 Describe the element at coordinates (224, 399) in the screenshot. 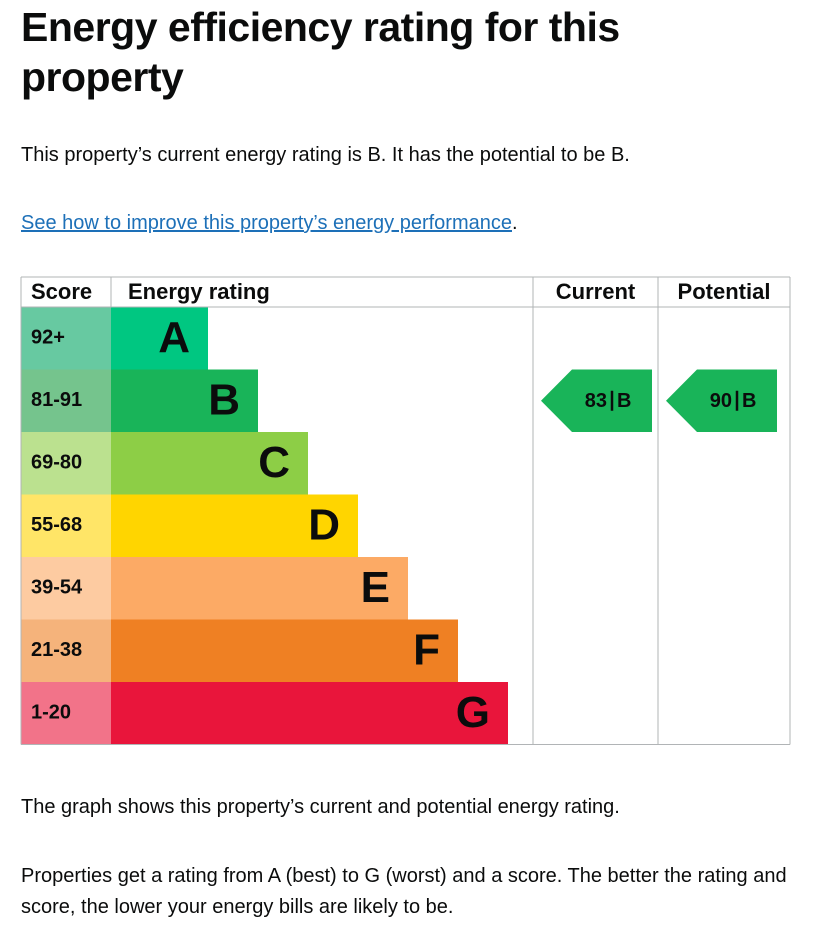

I see `rating-letter: B` at that location.